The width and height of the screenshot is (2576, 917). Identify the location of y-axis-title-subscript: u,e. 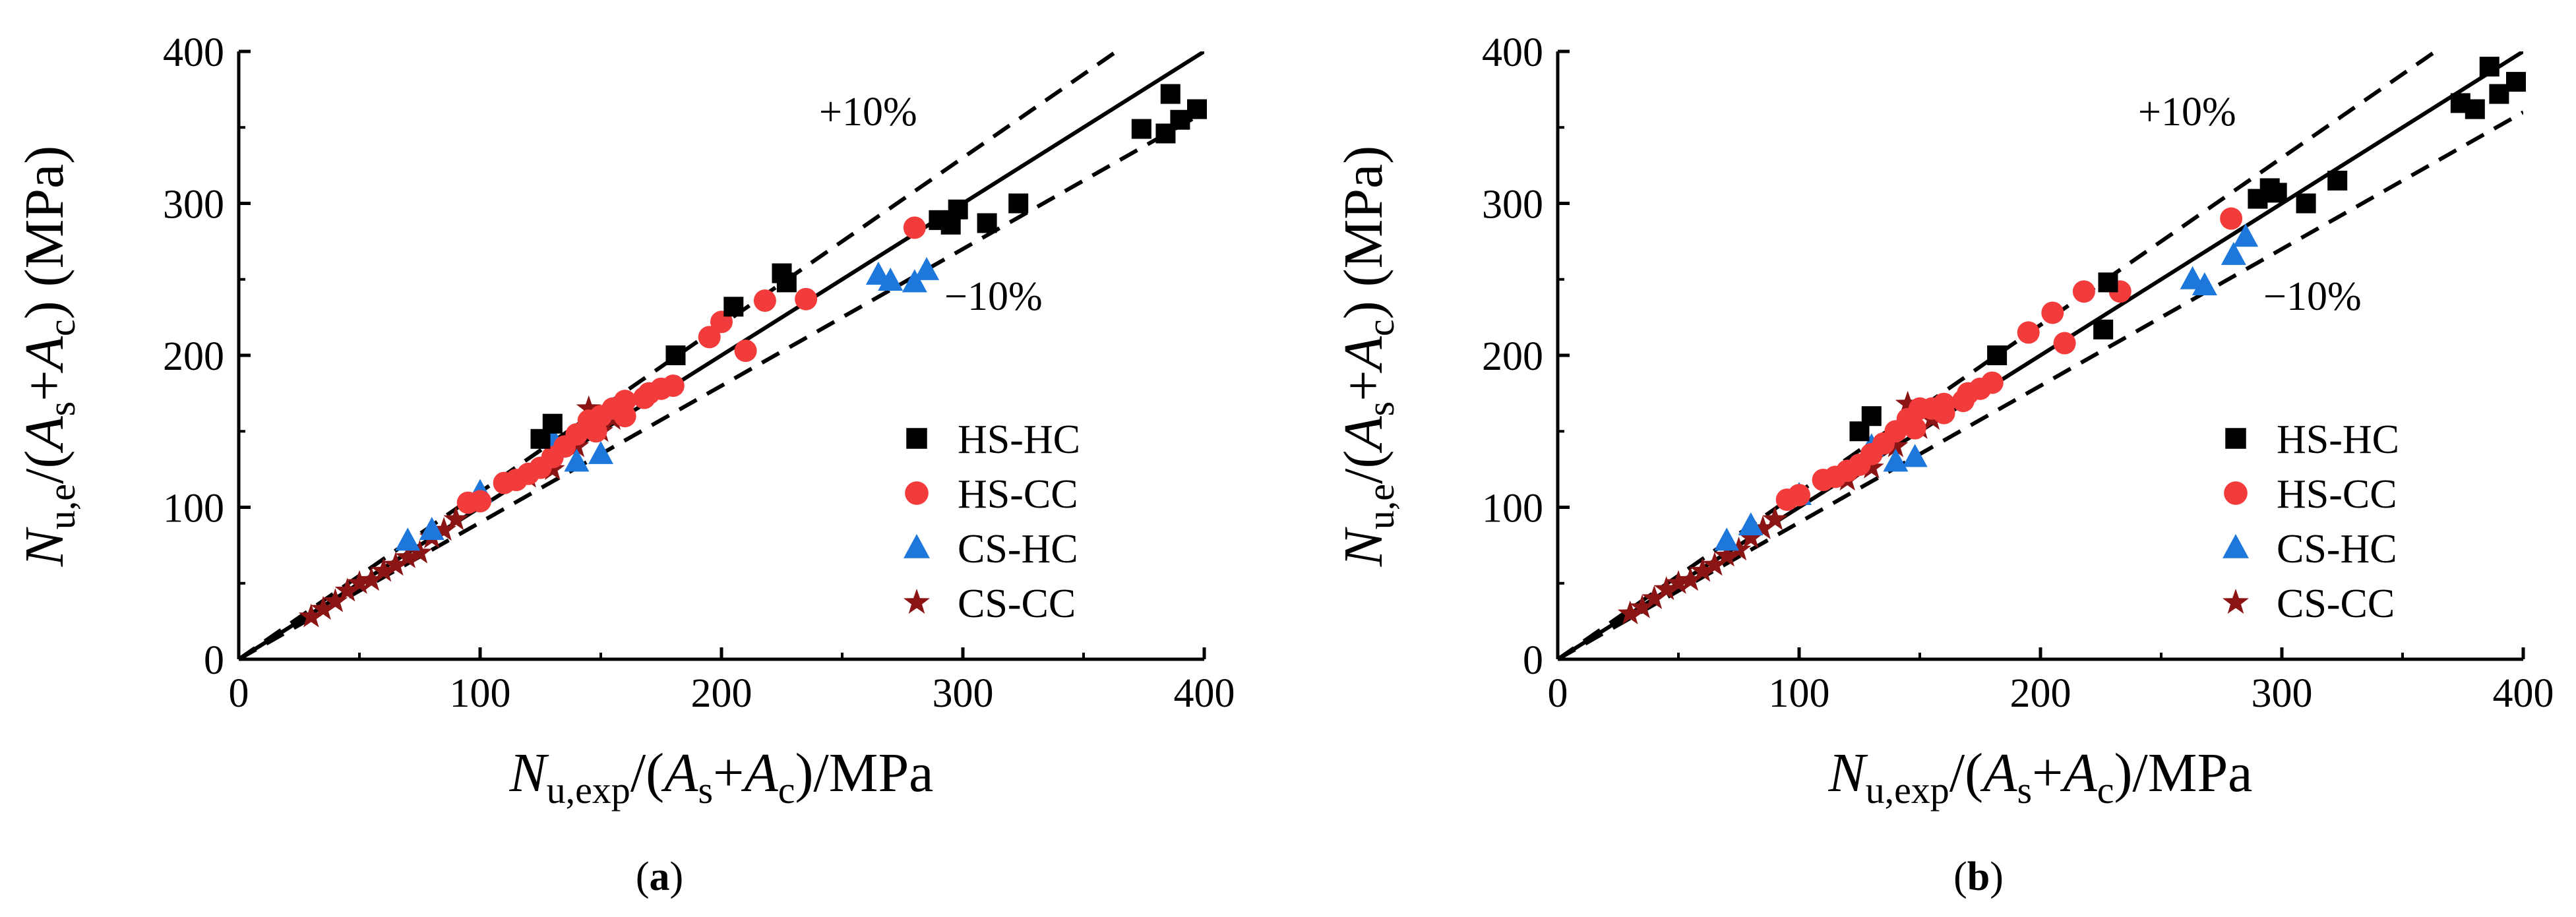
(61, 506).